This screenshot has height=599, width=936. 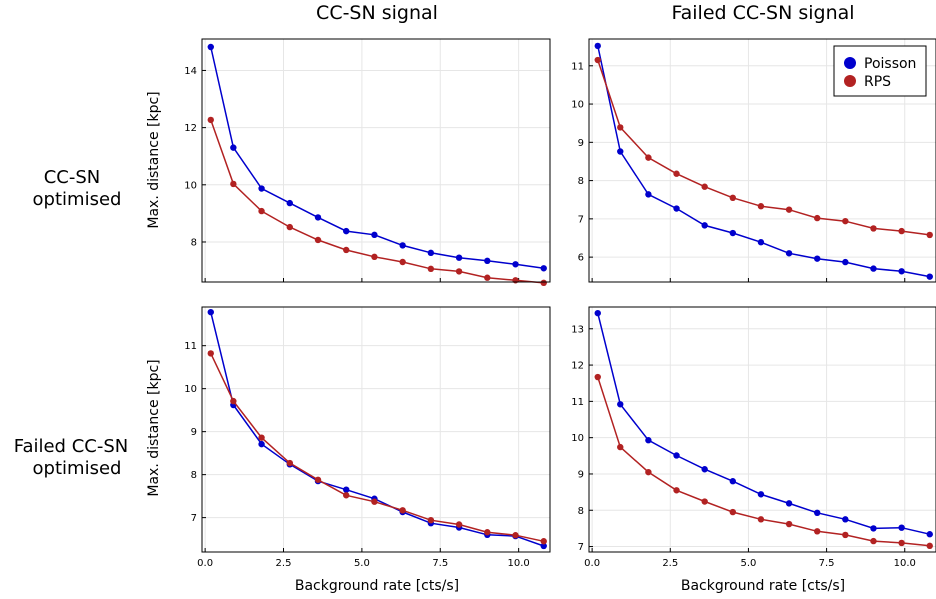 What do you see at coordinates (154, 159) in the screenshot?
I see `y-axis-label-top: Max. distance [kpc]` at bounding box center [154, 159].